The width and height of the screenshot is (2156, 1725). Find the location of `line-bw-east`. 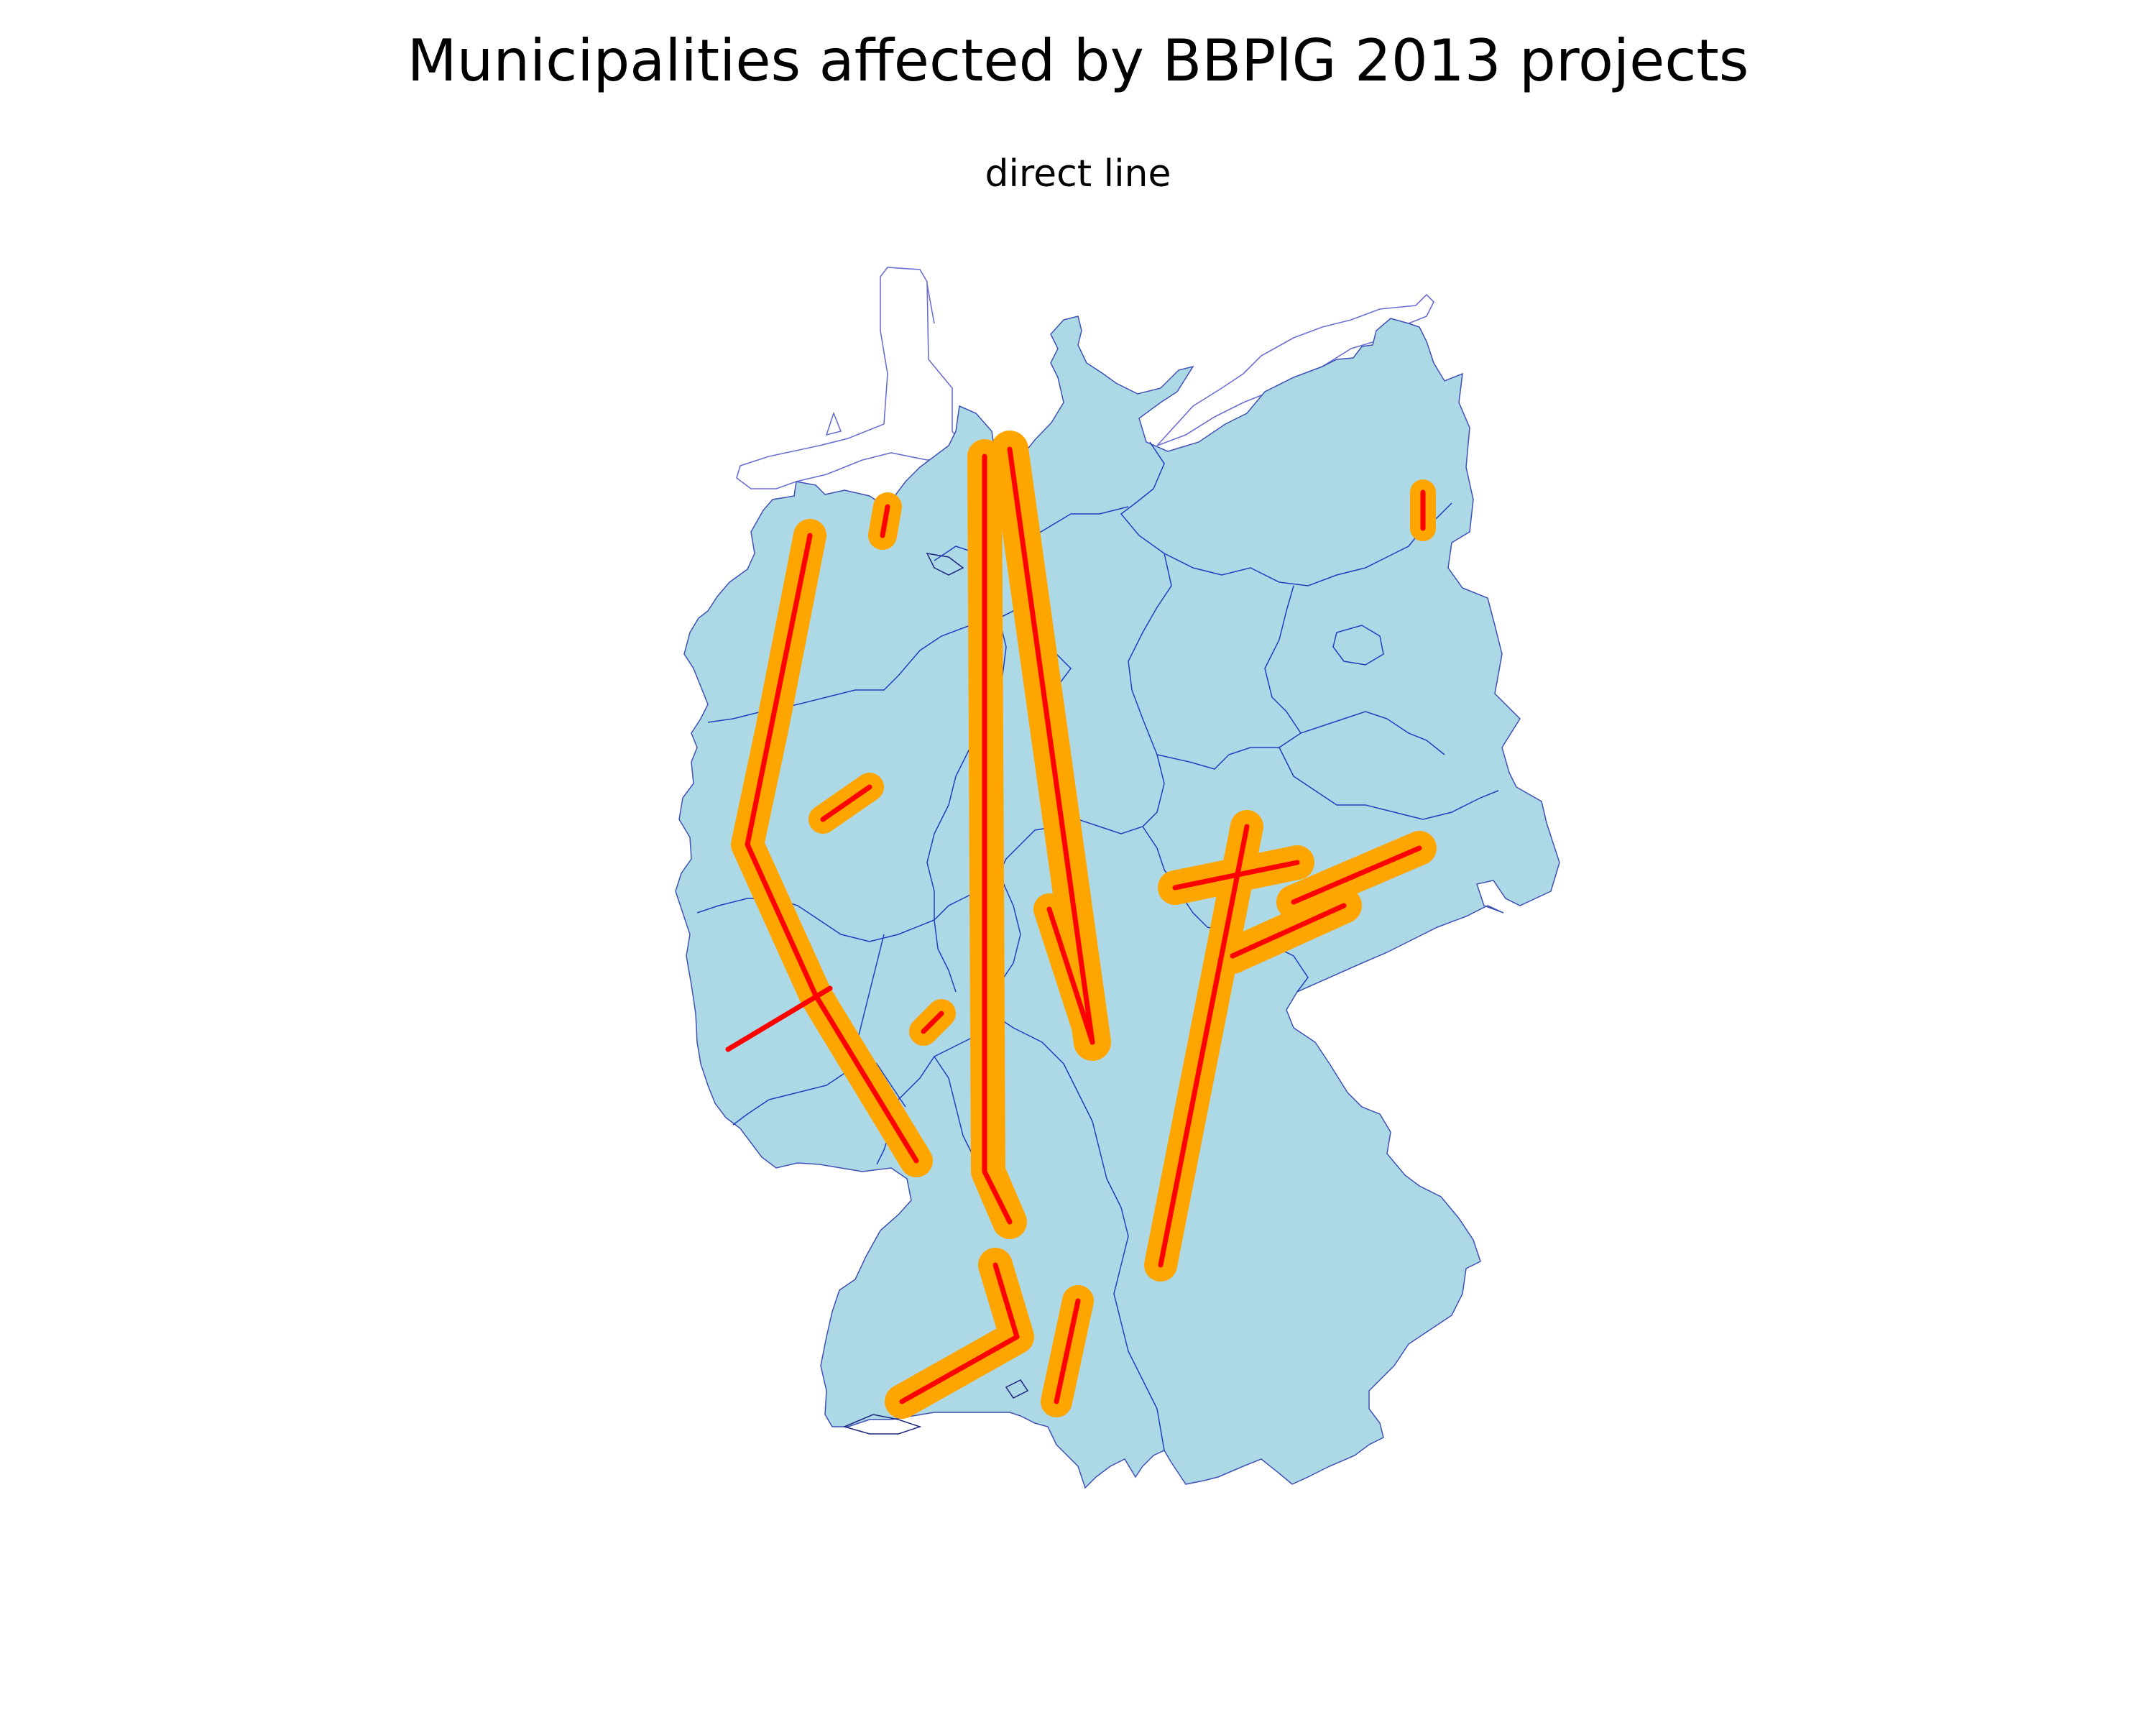

line-bw-east is located at coordinates (1067, 1351).